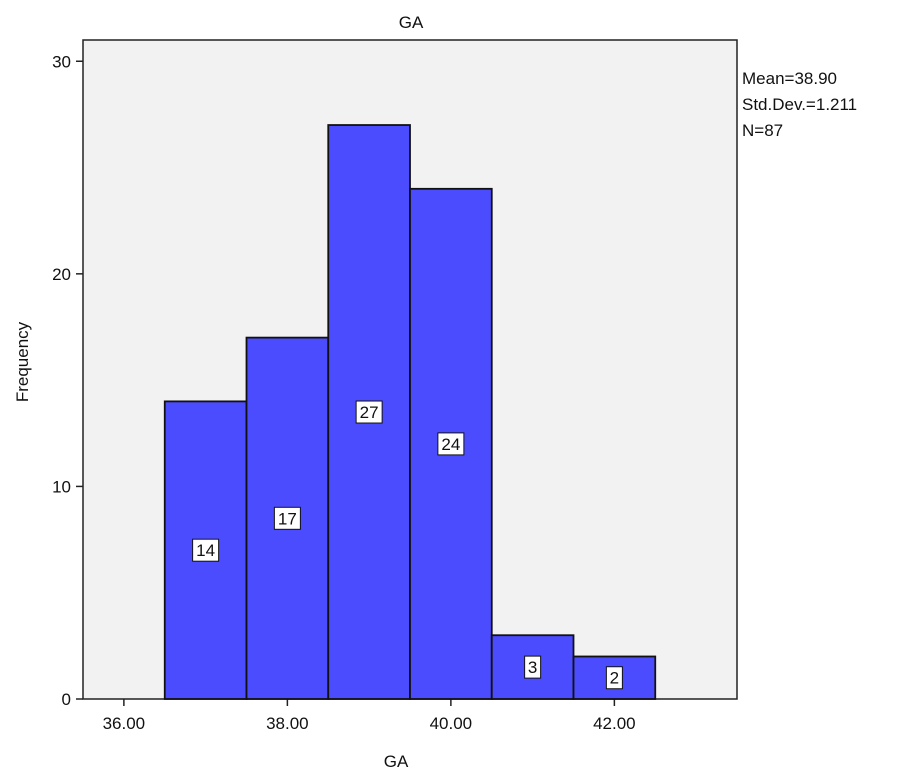 This screenshot has height=773, width=899. What do you see at coordinates (411, 22) in the screenshot?
I see `chart-title: GA` at bounding box center [411, 22].